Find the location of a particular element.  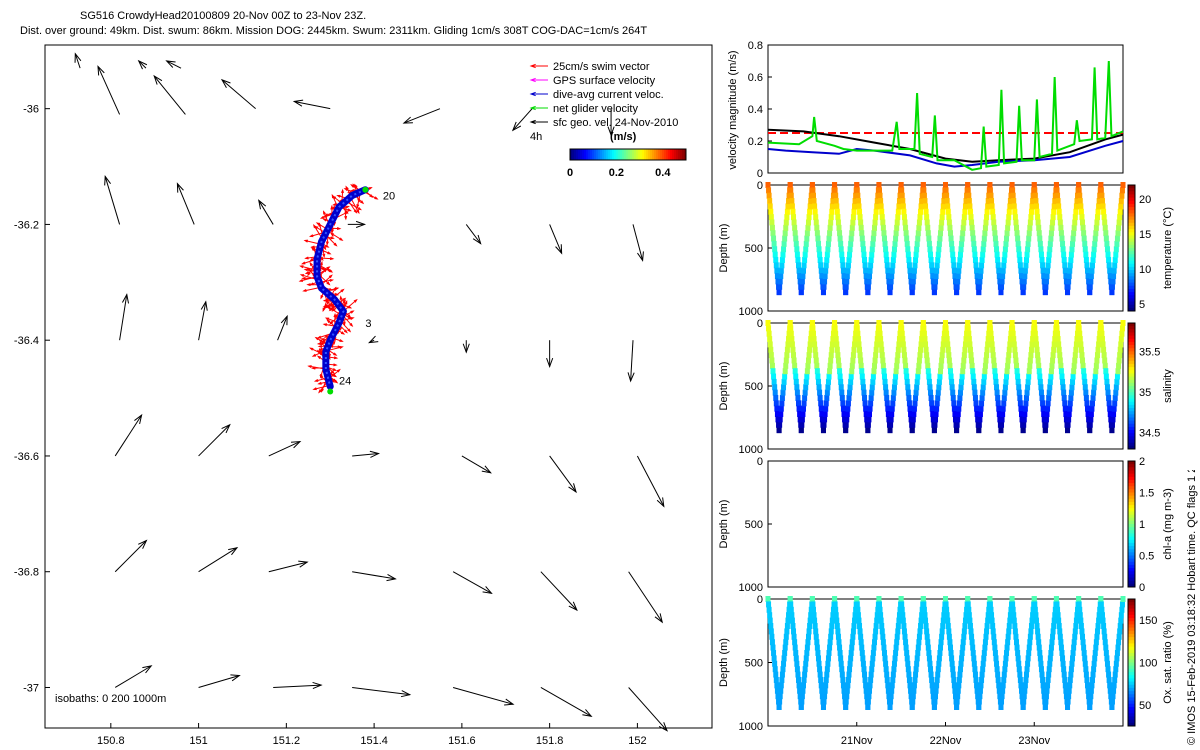

geo-vector-31-shaft is located at coordinates (130, 556).